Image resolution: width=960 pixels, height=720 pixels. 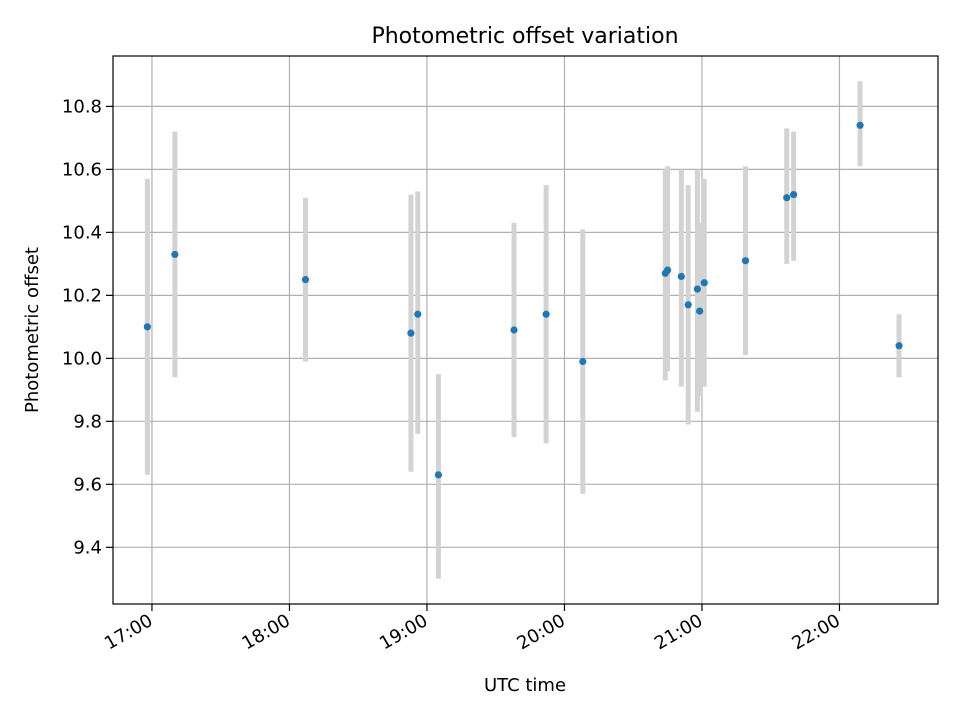 I want to click on y-tick-label: 9.8, so click(x=87, y=421).